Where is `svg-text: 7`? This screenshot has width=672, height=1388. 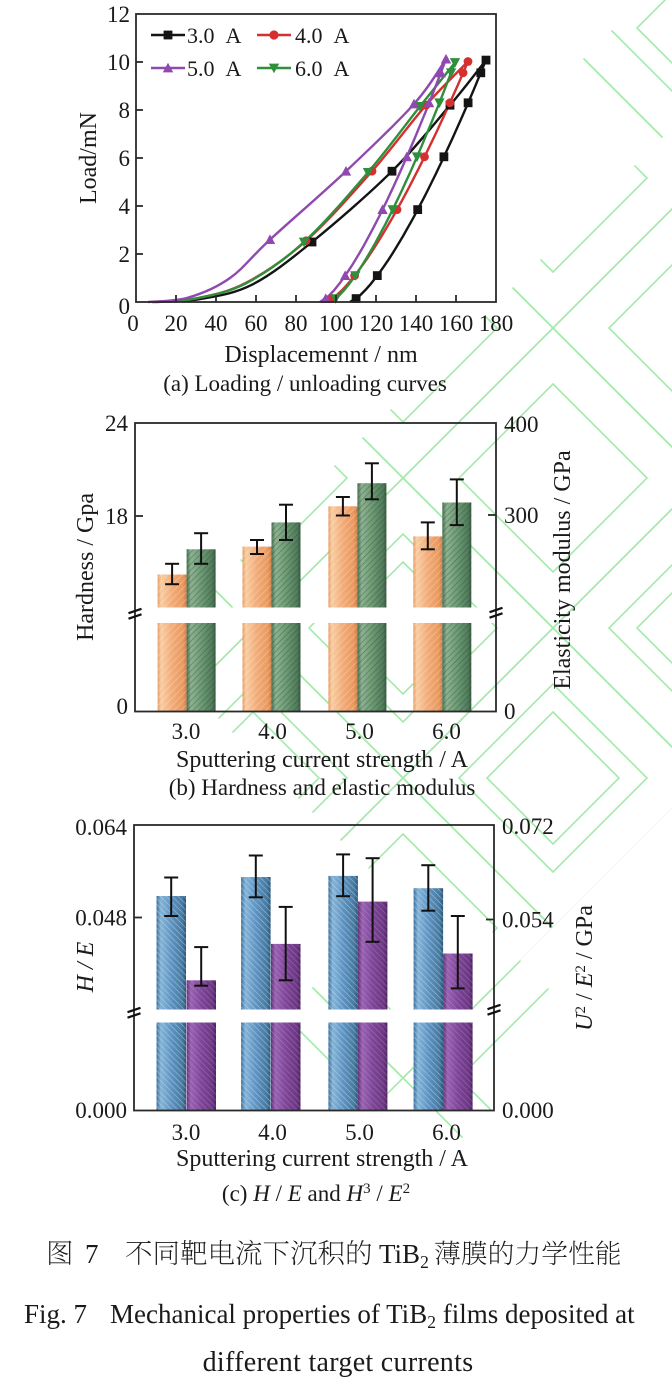
svg-text: 7 is located at coordinates (92, 1254).